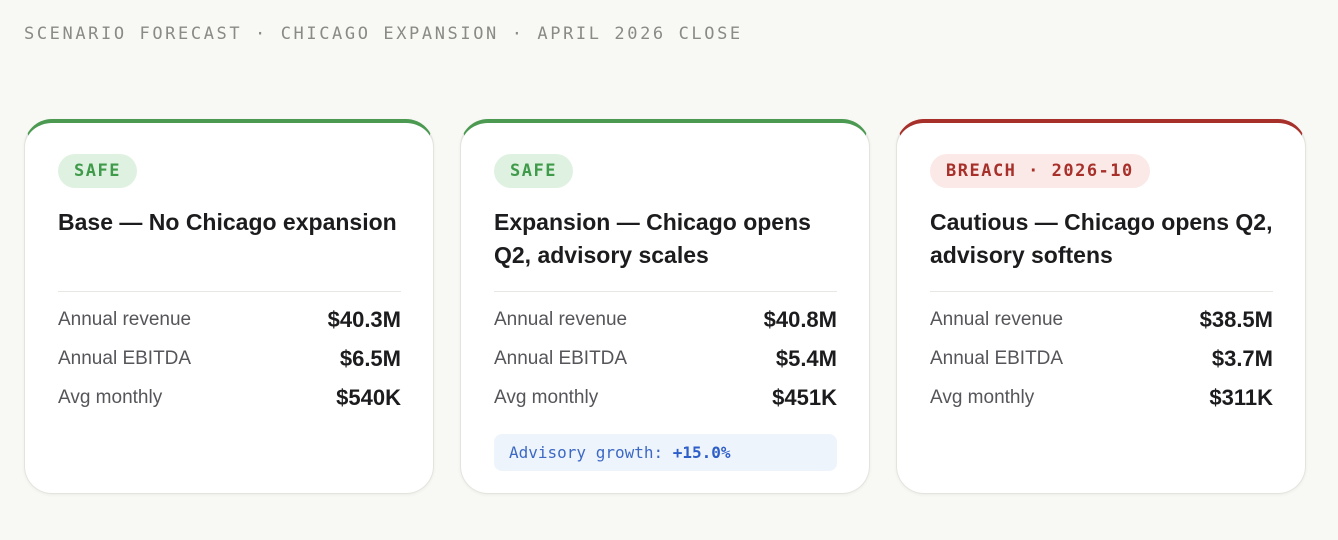 This screenshot has width=1338, height=540. I want to click on metric-value: $6.5M, so click(370, 358).